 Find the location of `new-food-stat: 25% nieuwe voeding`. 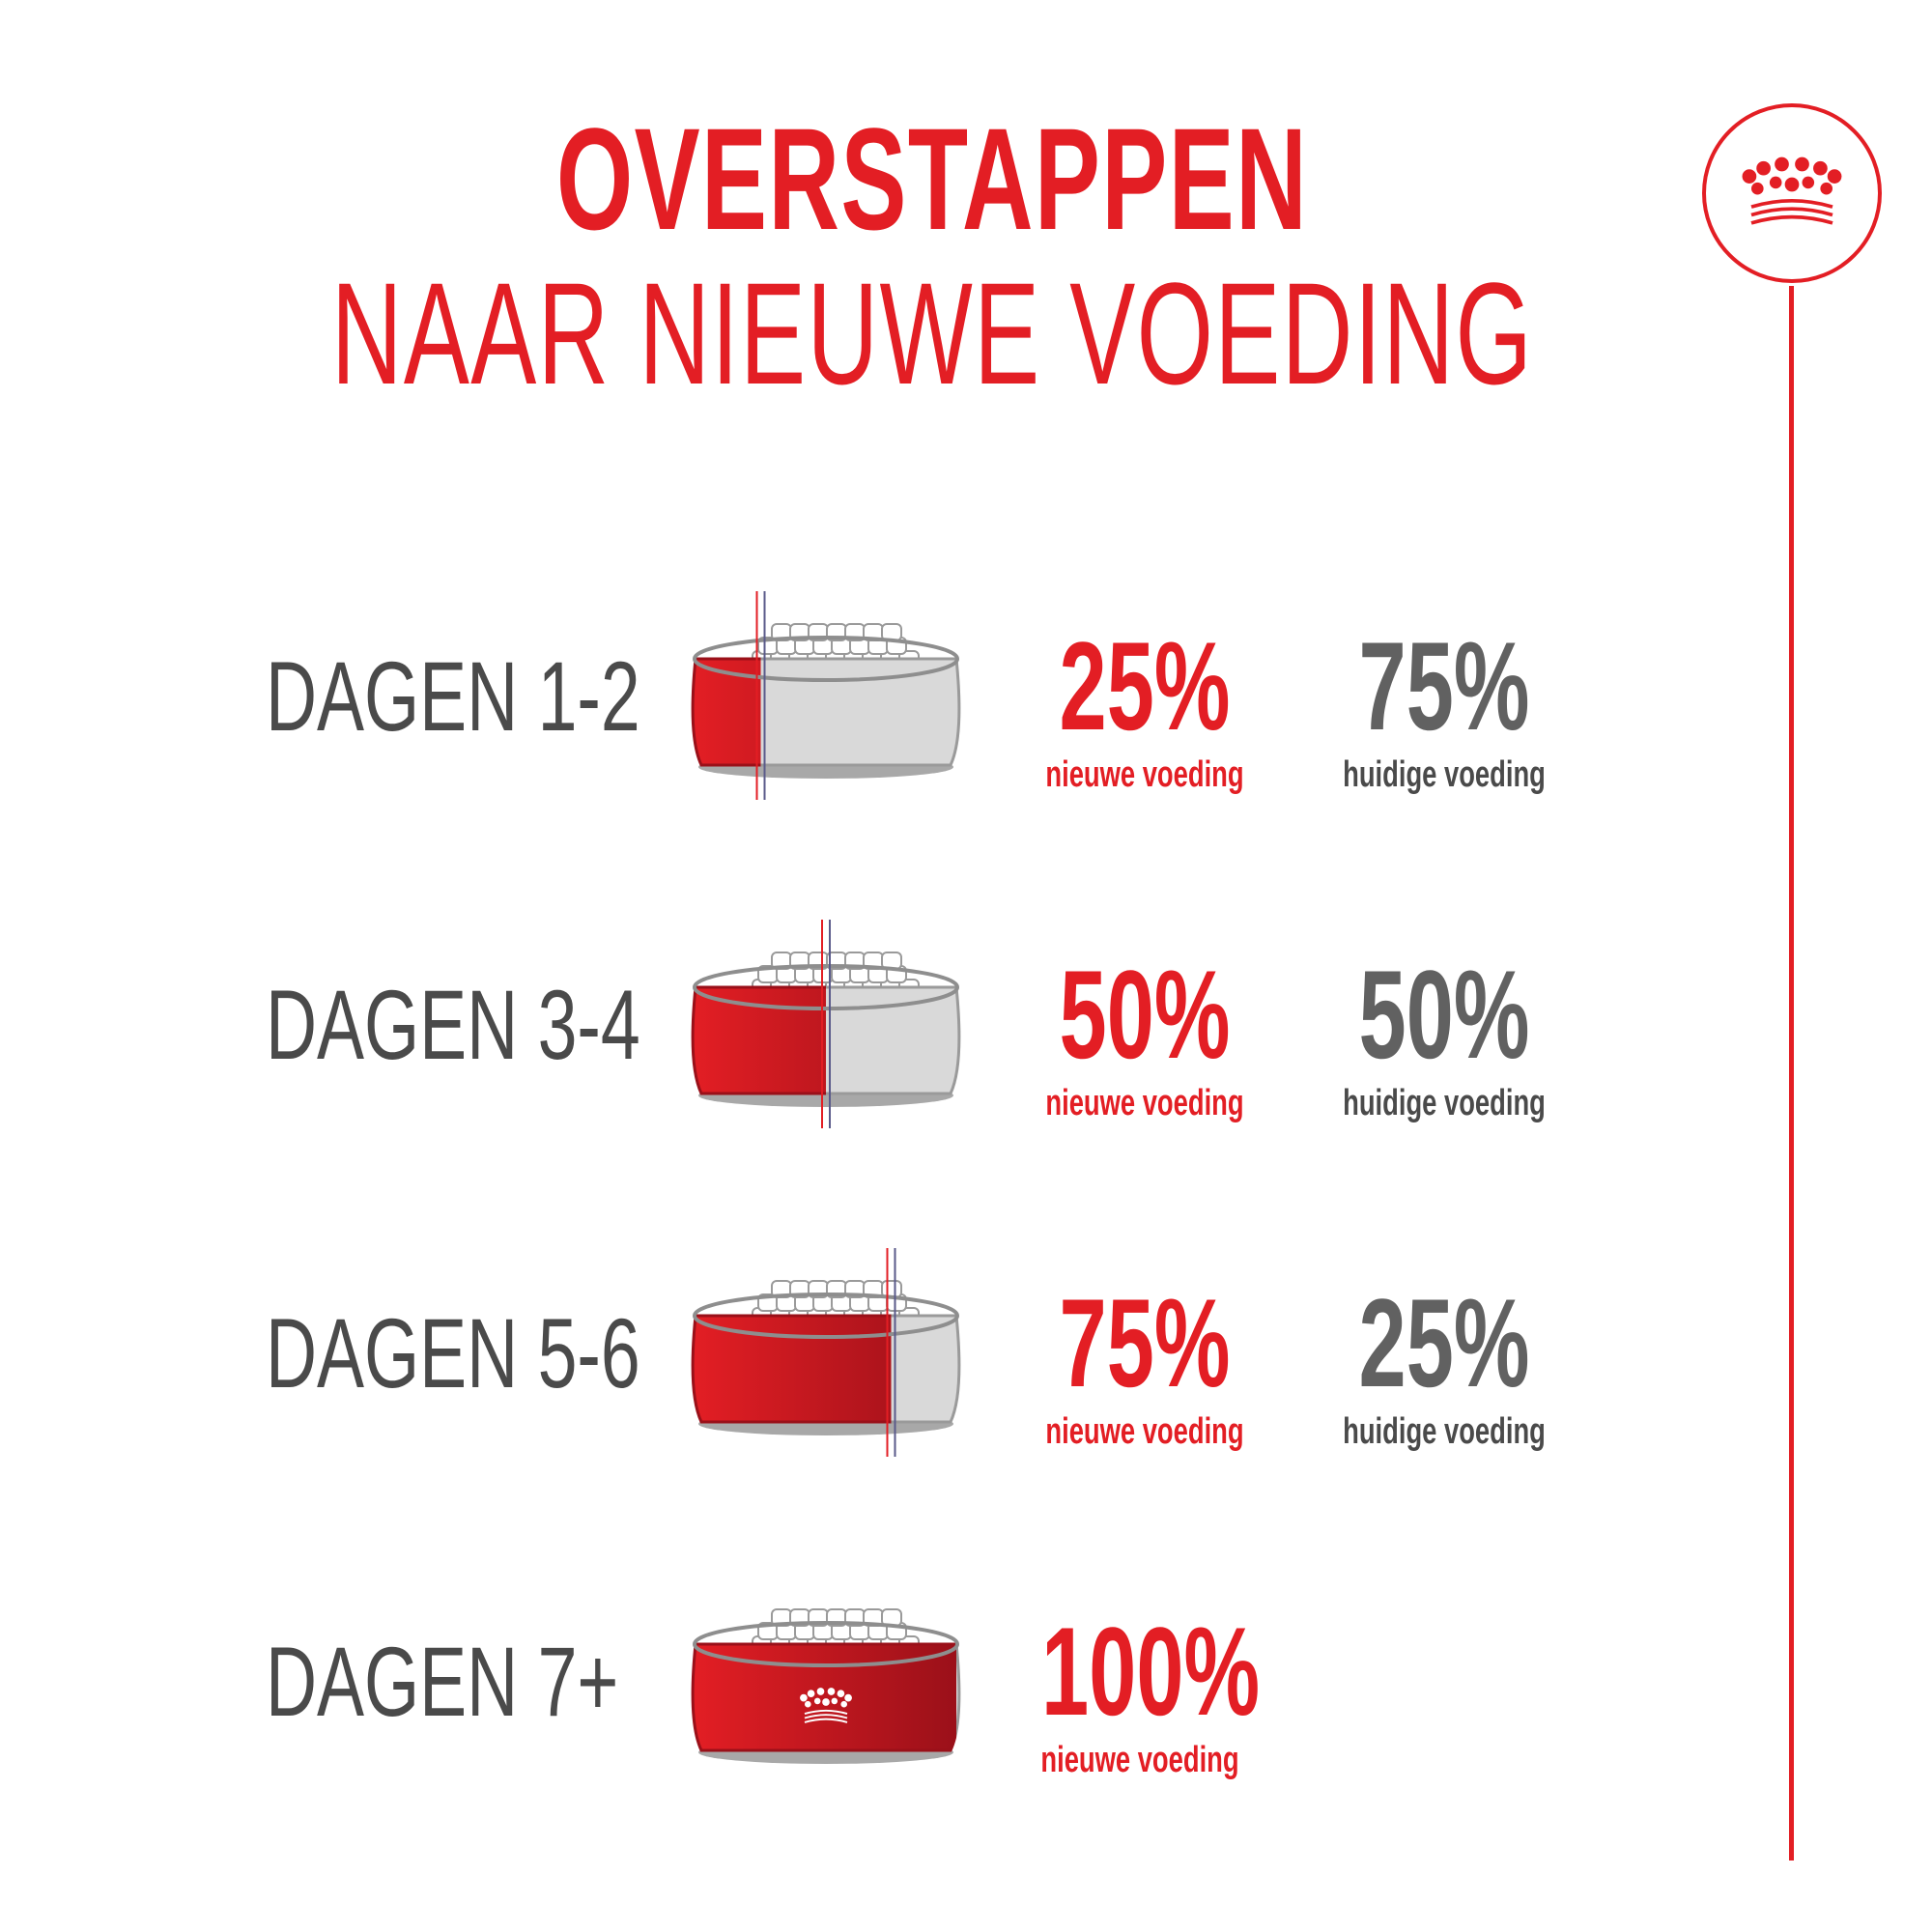

new-food-stat: 25% nieuwe voeding is located at coordinates (1145, 708).